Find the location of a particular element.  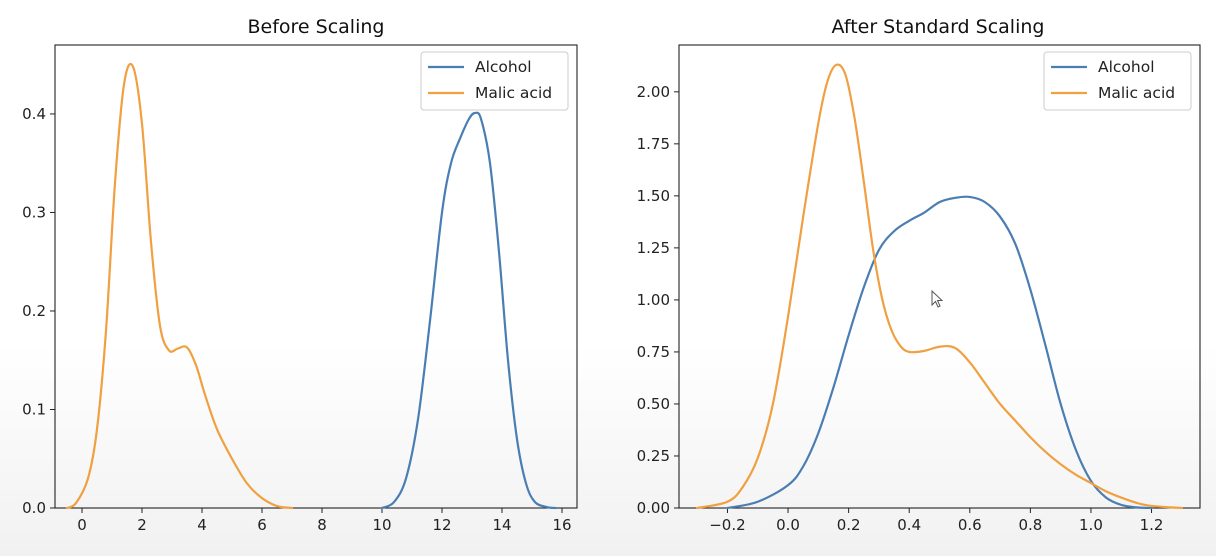

y-tick-label: 0.2 is located at coordinates (34, 311).